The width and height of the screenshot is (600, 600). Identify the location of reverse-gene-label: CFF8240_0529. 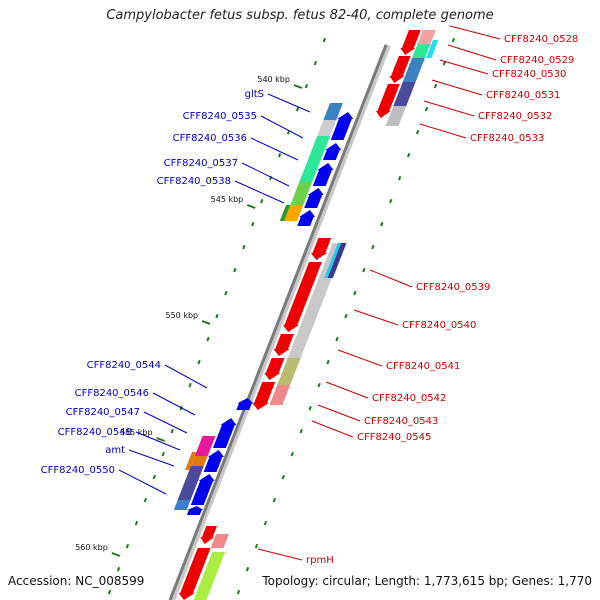
(537, 60).